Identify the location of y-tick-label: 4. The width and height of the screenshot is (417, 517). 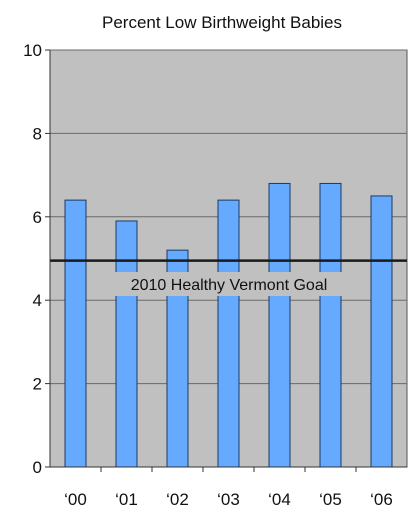
(37, 300).